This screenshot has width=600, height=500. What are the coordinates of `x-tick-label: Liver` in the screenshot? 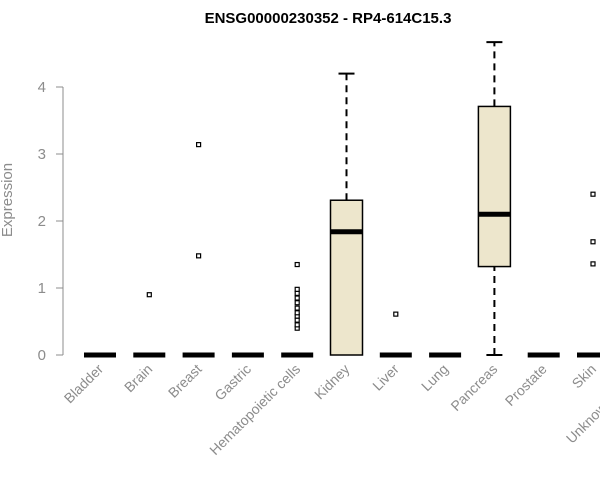 It's located at (385, 377).